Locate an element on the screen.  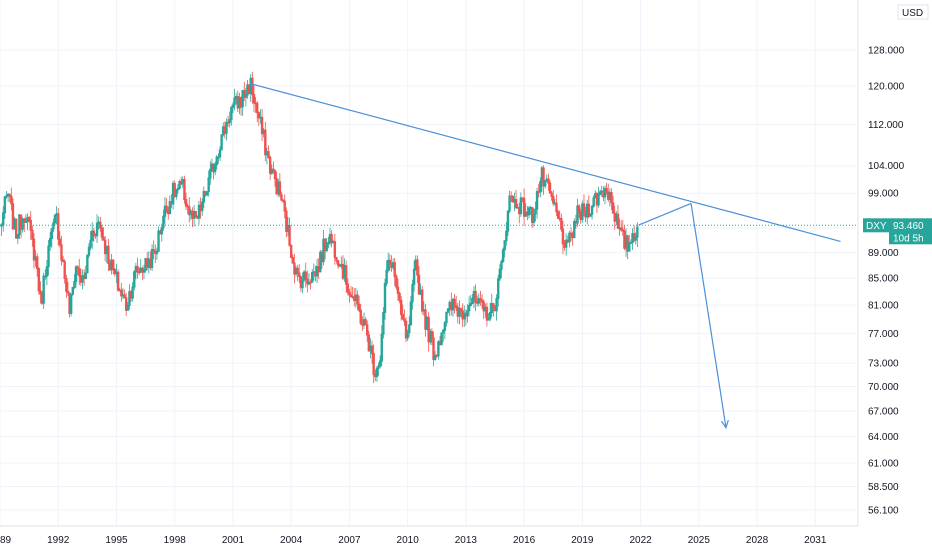
x-tick-label-0: 1989 is located at coordinates (6, 540).